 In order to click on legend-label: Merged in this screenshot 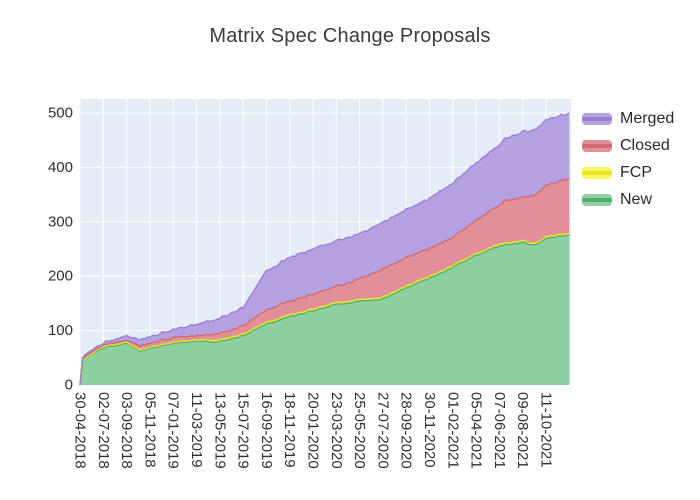, I will do `click(647, 118)`.